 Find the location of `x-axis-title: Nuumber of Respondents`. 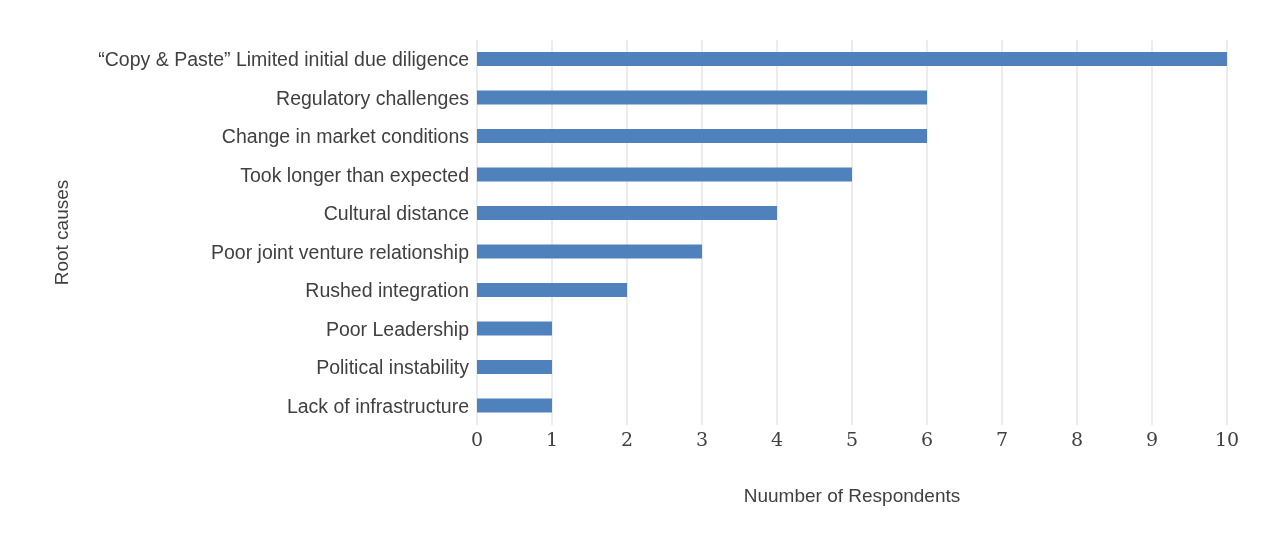

x-axis-title: Nuumber of Respondents is located at coordinates (852, 495).